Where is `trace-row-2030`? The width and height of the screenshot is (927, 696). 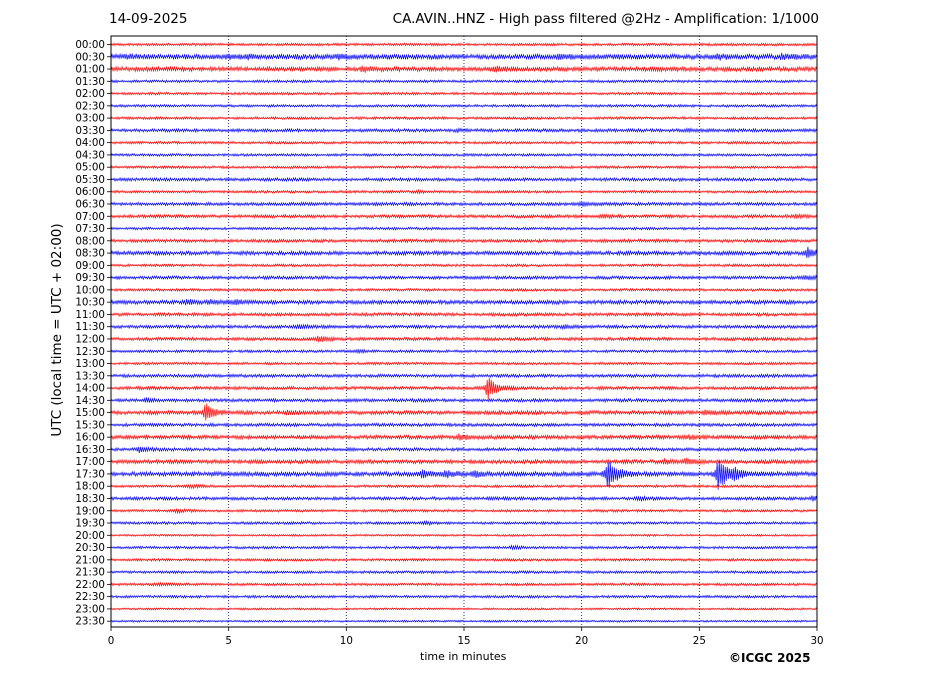
trace-row-2030 is located at coordinates (464, 547).